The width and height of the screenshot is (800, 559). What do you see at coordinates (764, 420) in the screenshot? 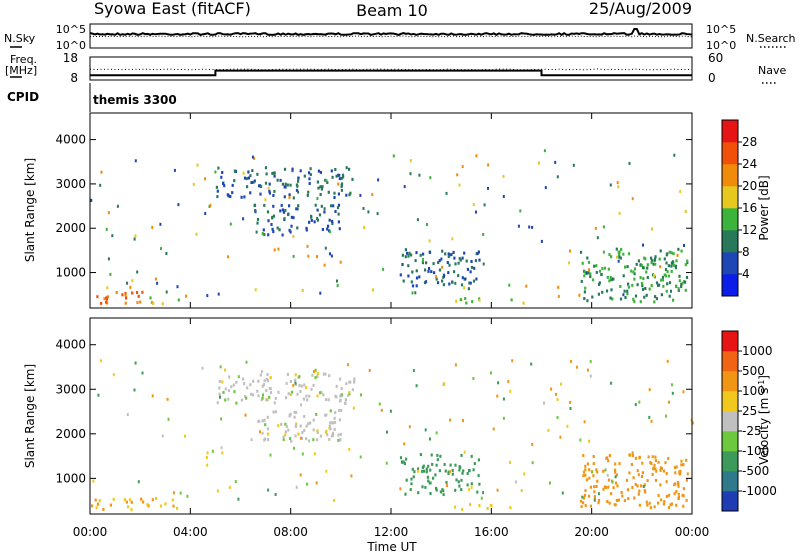
I see `velocity-colorbar-title: Velocity [m s-1]` at bounding box center [764, 420].